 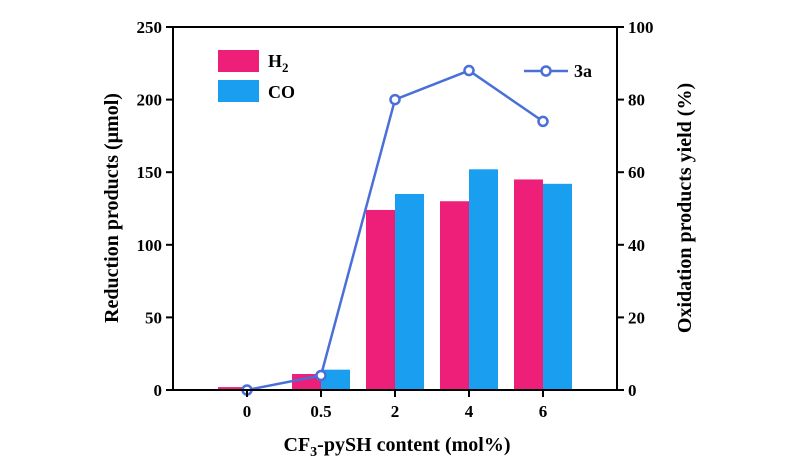 What do you see at coordinates (636, 317) in the screenshot?
I see `y2-tick-label: 20` at bounding box center [636, 317].